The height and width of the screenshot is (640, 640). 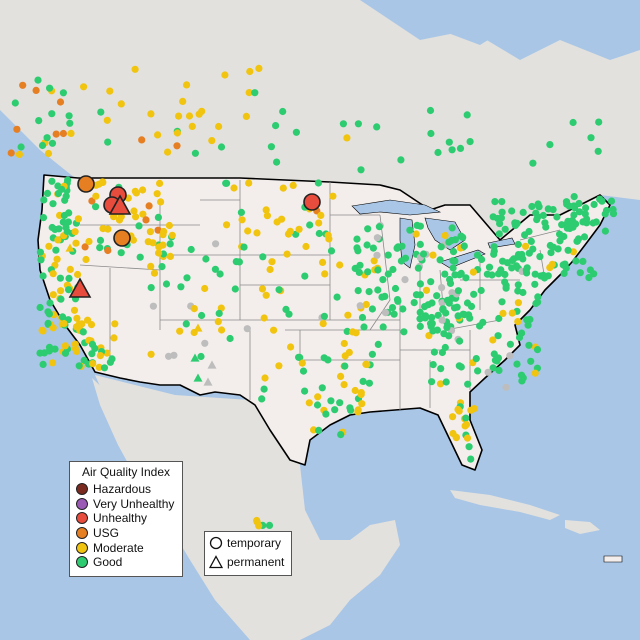 What do you see at coordinates (82, 533) in the screenshot?
I see `usg-swatch` at bounding box center [82, 533].